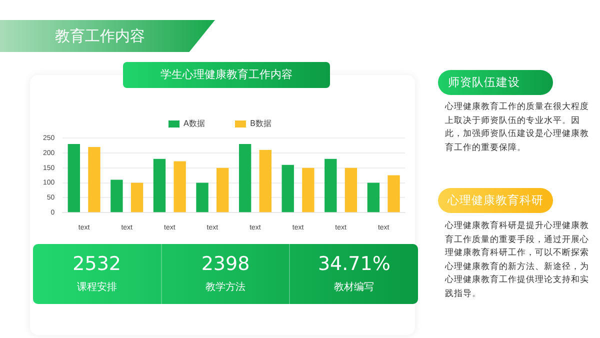  Describe the element at coordinates (226, 75) in the screenshot. I see `chart-title: 学生心理健康教育工作内容` at that location.